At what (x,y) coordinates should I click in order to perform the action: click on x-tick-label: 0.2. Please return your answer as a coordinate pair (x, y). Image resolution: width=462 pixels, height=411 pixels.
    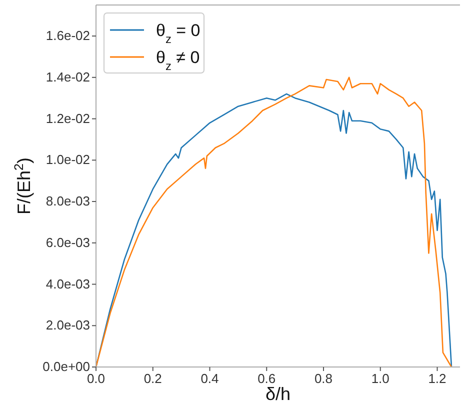
    Looking at the image, I should click on (153, 378).